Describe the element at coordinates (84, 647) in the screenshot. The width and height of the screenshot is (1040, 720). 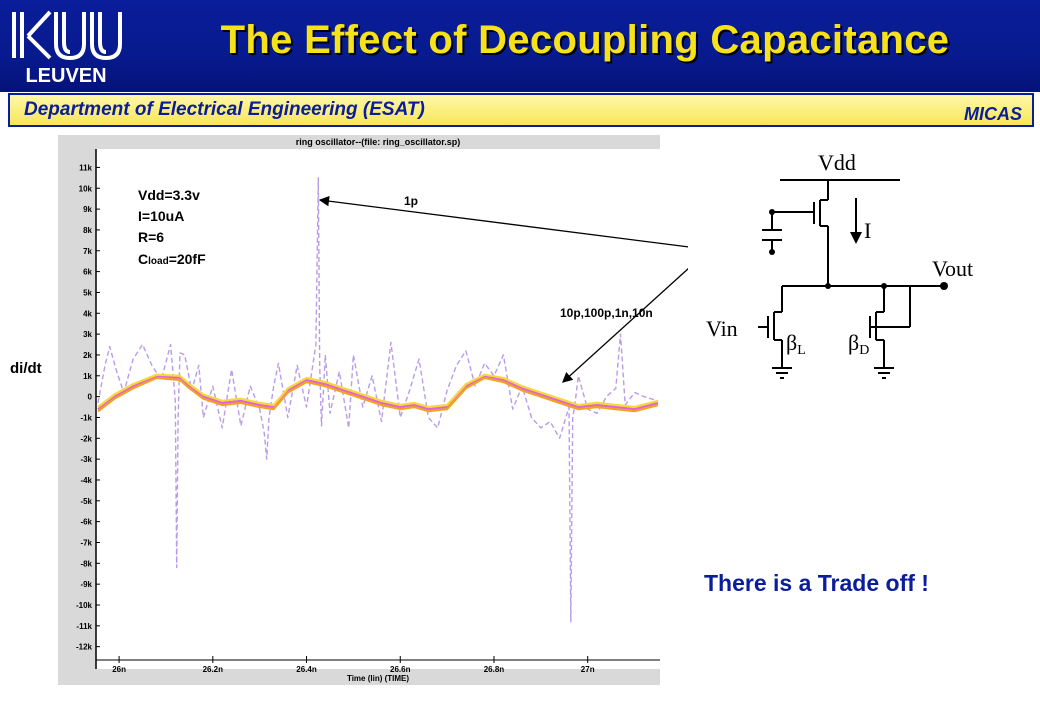
I see `y-tick-label: -12k` at that location.